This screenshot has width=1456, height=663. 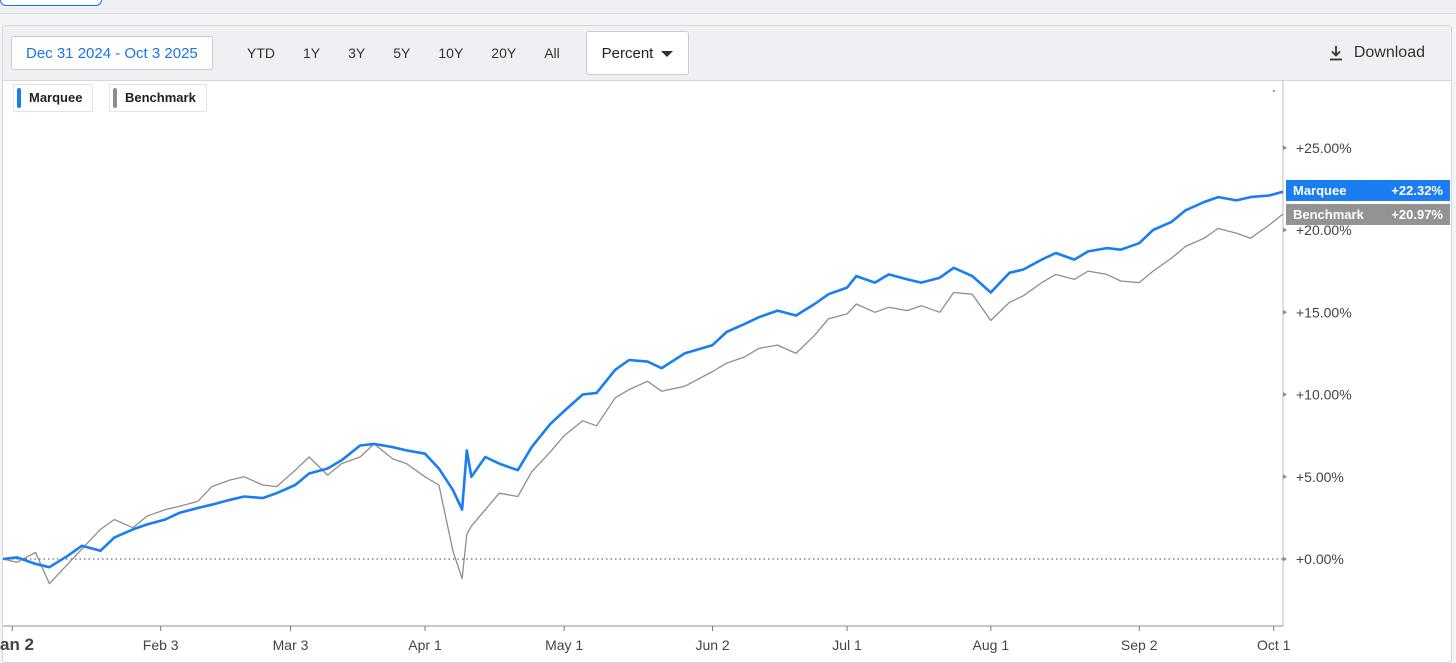 What do you see at coordinates (1389, 52) in the screenshot?
I see `download-label: Download` at bounding box center [1389, 52].